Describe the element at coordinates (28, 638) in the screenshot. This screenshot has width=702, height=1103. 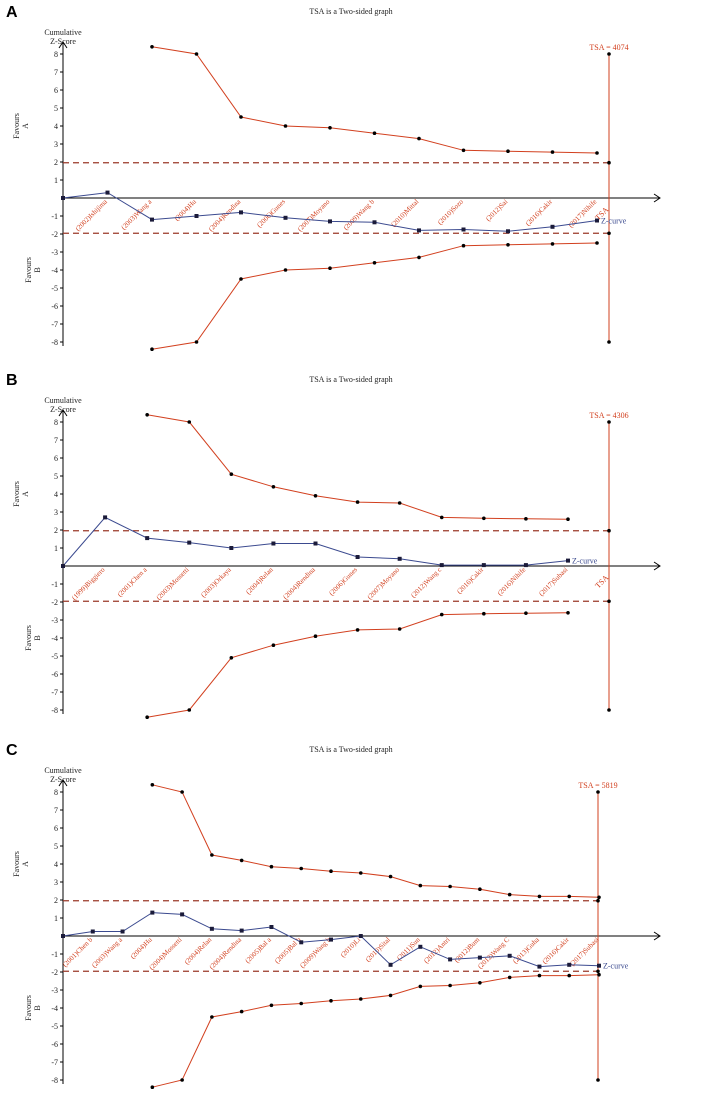
I see `panel-b-favours-b-label-1: Favours` at that location.